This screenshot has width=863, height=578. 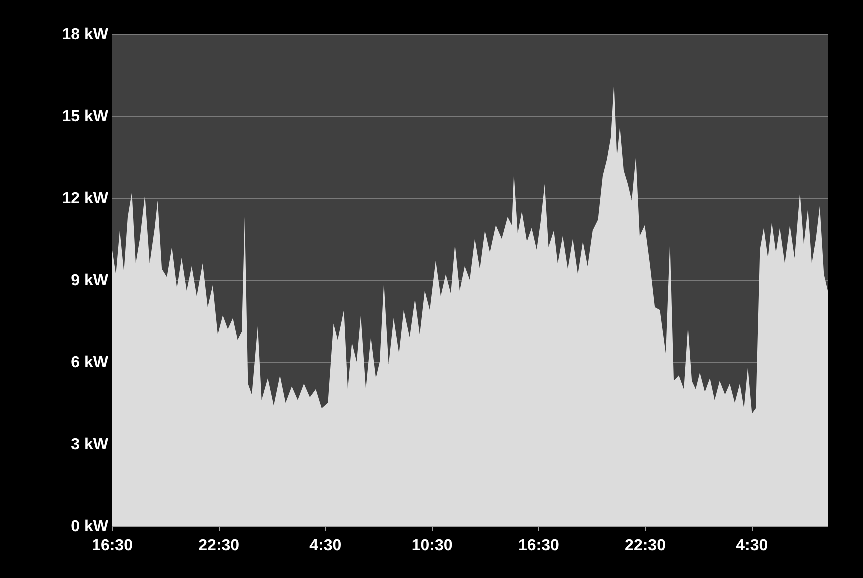 I want to click on y-tick-label: 9 kW, so click(x=90, y=281).